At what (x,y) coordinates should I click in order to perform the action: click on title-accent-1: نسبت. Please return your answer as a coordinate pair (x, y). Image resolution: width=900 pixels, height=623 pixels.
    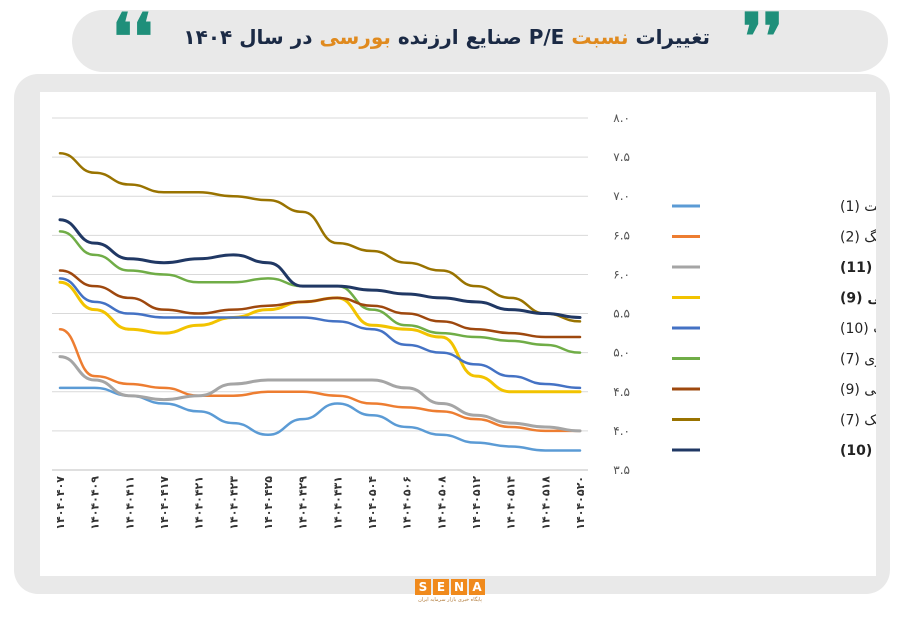
    Looking at the image, I should click on (600, 37).